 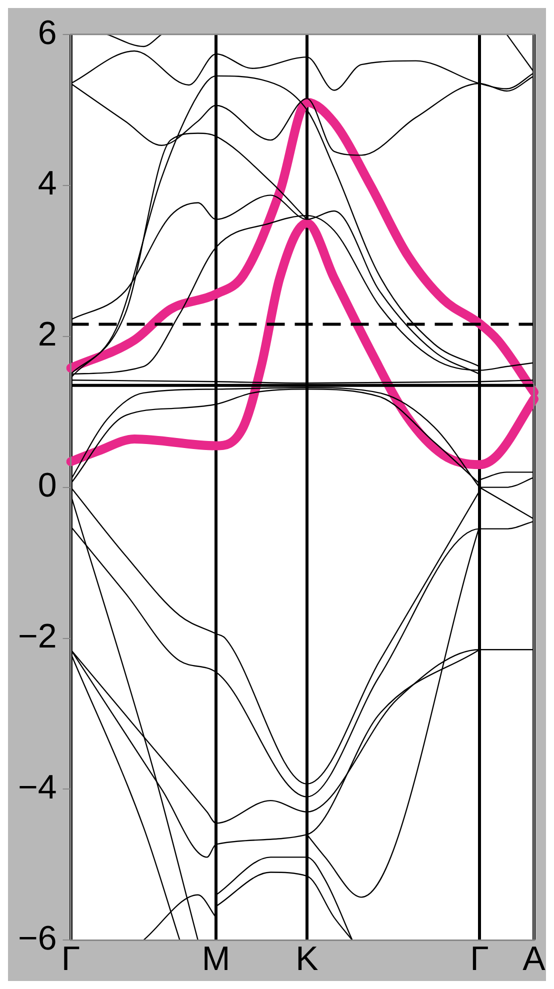 I want to click on y-tick-label: 6, so click(x=47, y=33).